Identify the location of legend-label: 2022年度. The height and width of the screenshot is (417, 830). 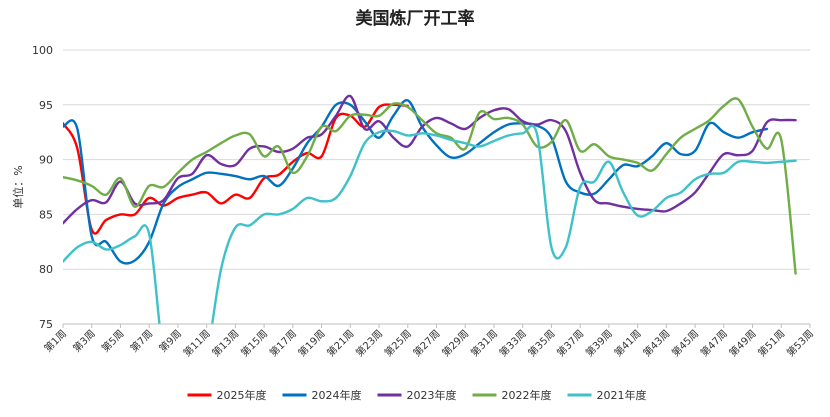
(527, 395).